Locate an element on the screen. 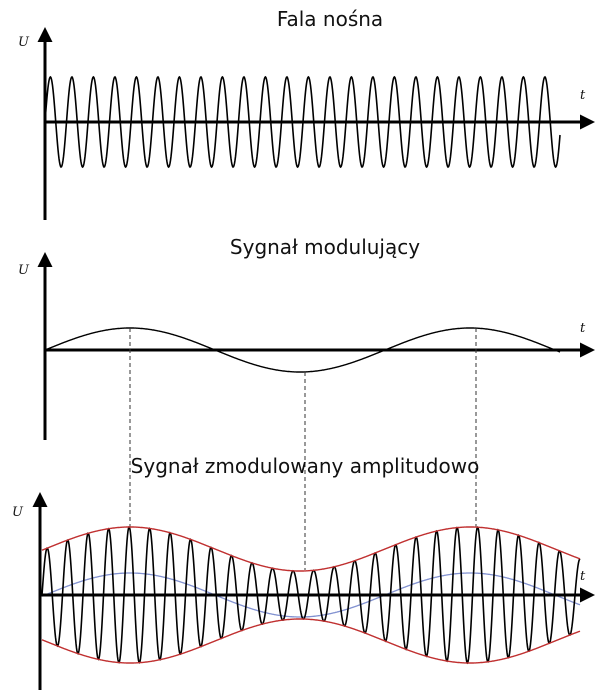 This screenshot has height=695, width=603. modulating-wave is located at coordinates (302, 350).